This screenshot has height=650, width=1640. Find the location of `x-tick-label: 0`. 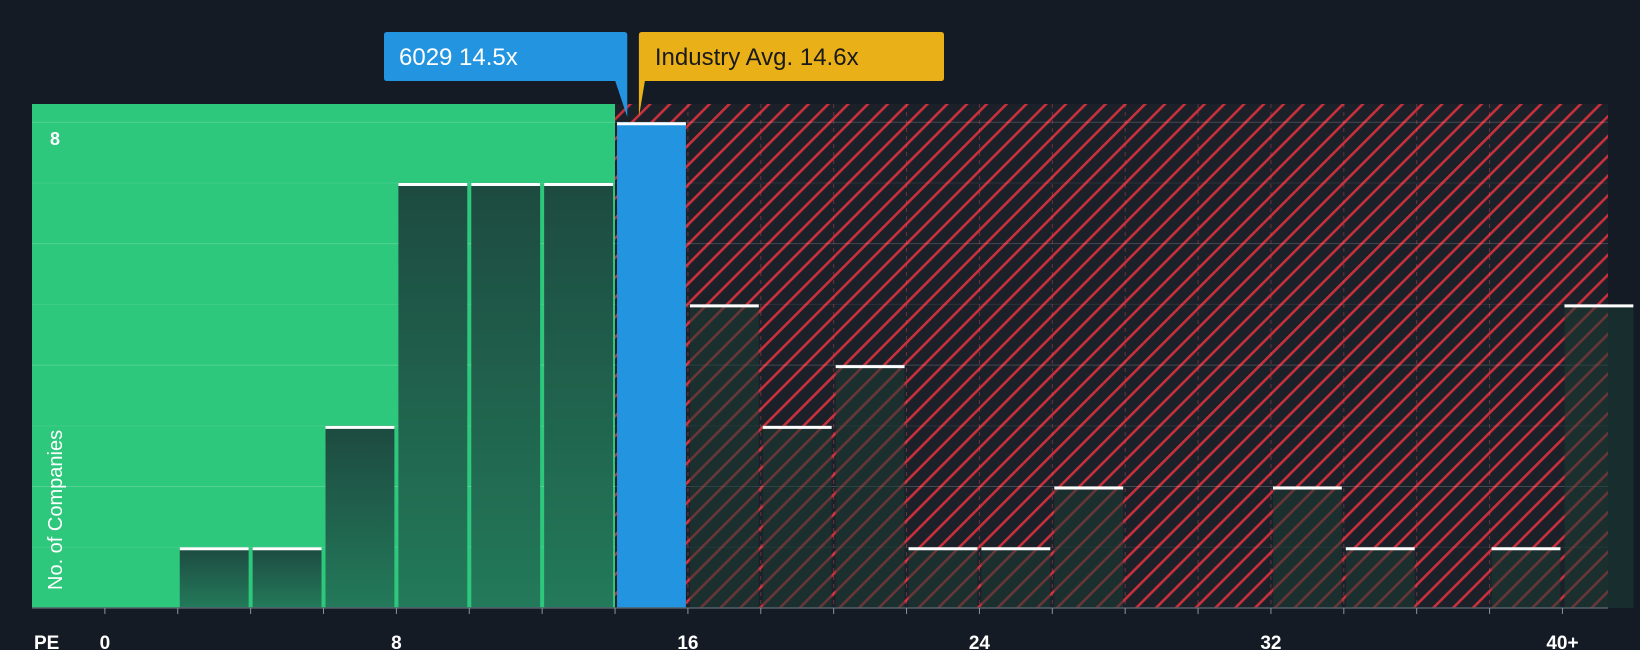

x-tick-label: 0 is located at coordinates (105, 641).